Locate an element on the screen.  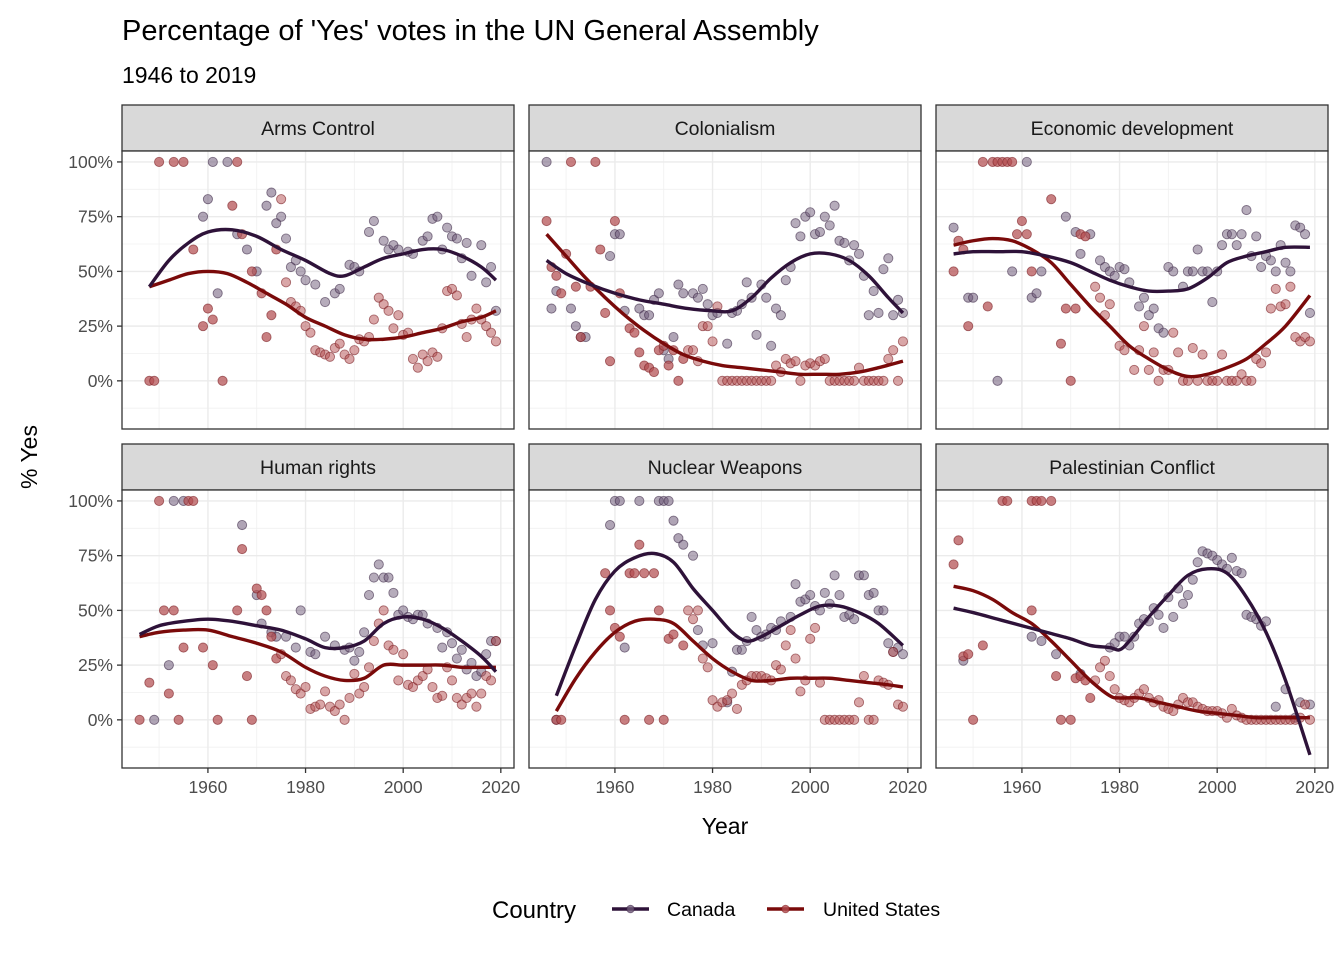
y-tick-label: 25% is located at coordinates (95, 326).